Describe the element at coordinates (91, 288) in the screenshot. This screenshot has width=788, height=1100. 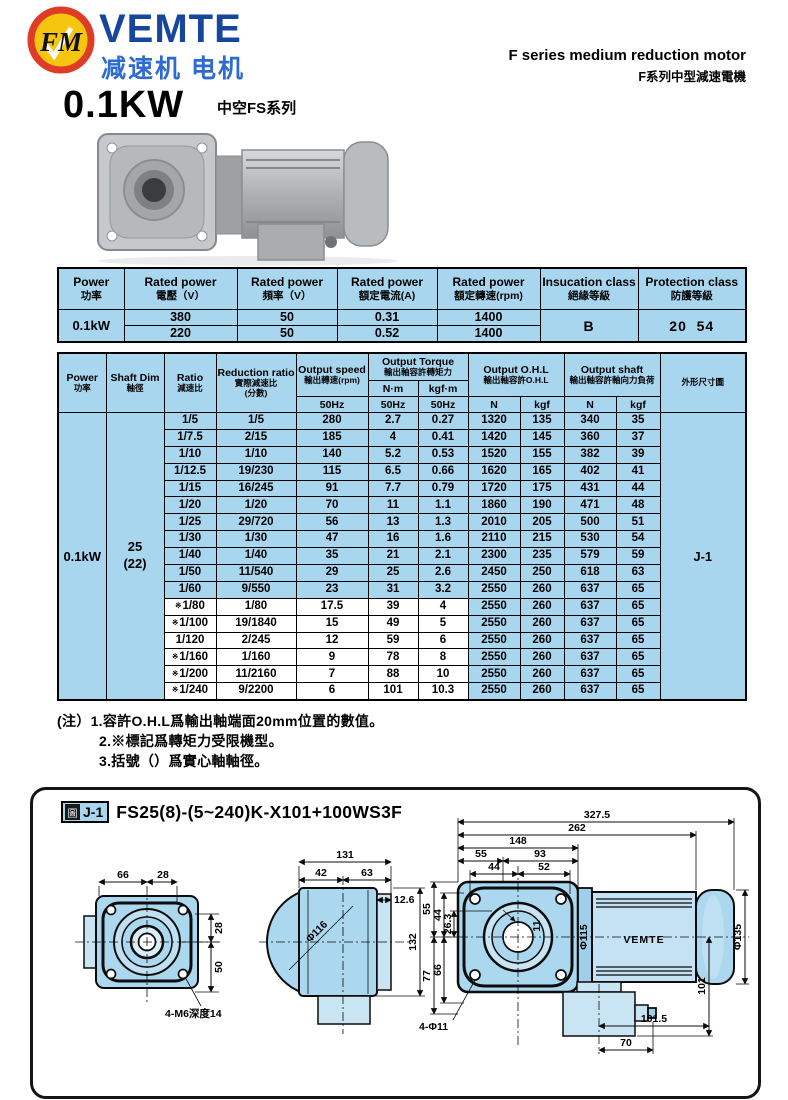
I see `col-header-power: Power 功率` at that location.